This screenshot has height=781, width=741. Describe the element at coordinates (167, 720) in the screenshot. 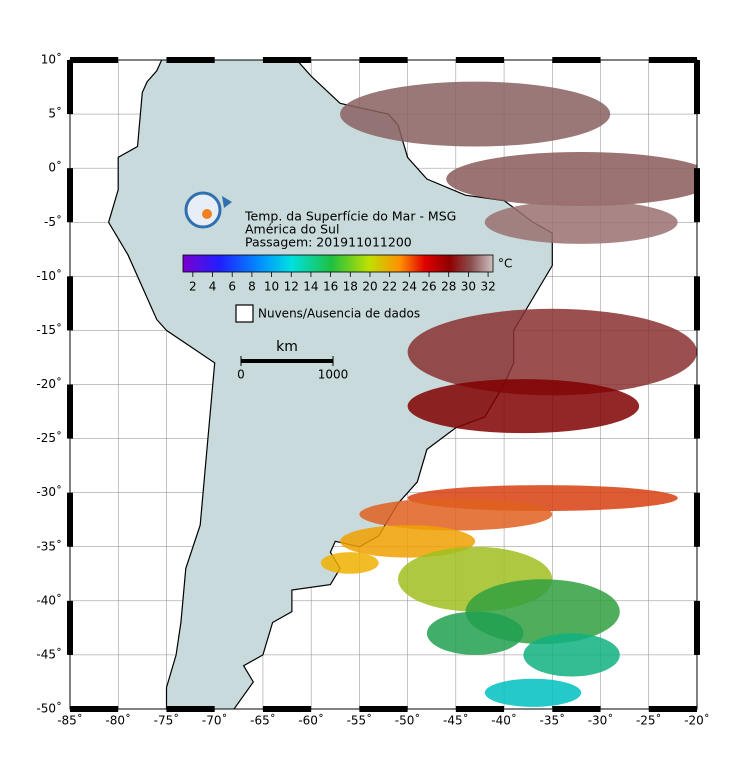

I see `lon-tick-label: -75˚` at that location.